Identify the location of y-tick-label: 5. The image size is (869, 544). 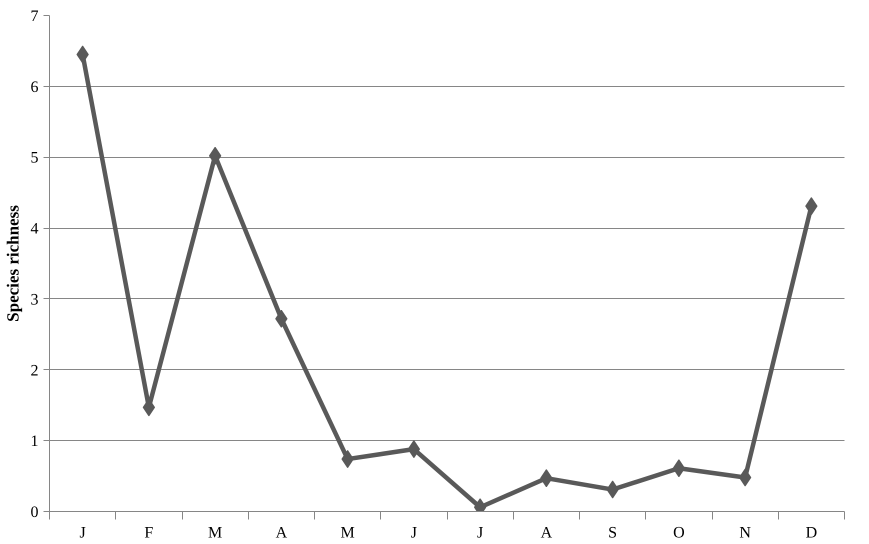
(34, 158).